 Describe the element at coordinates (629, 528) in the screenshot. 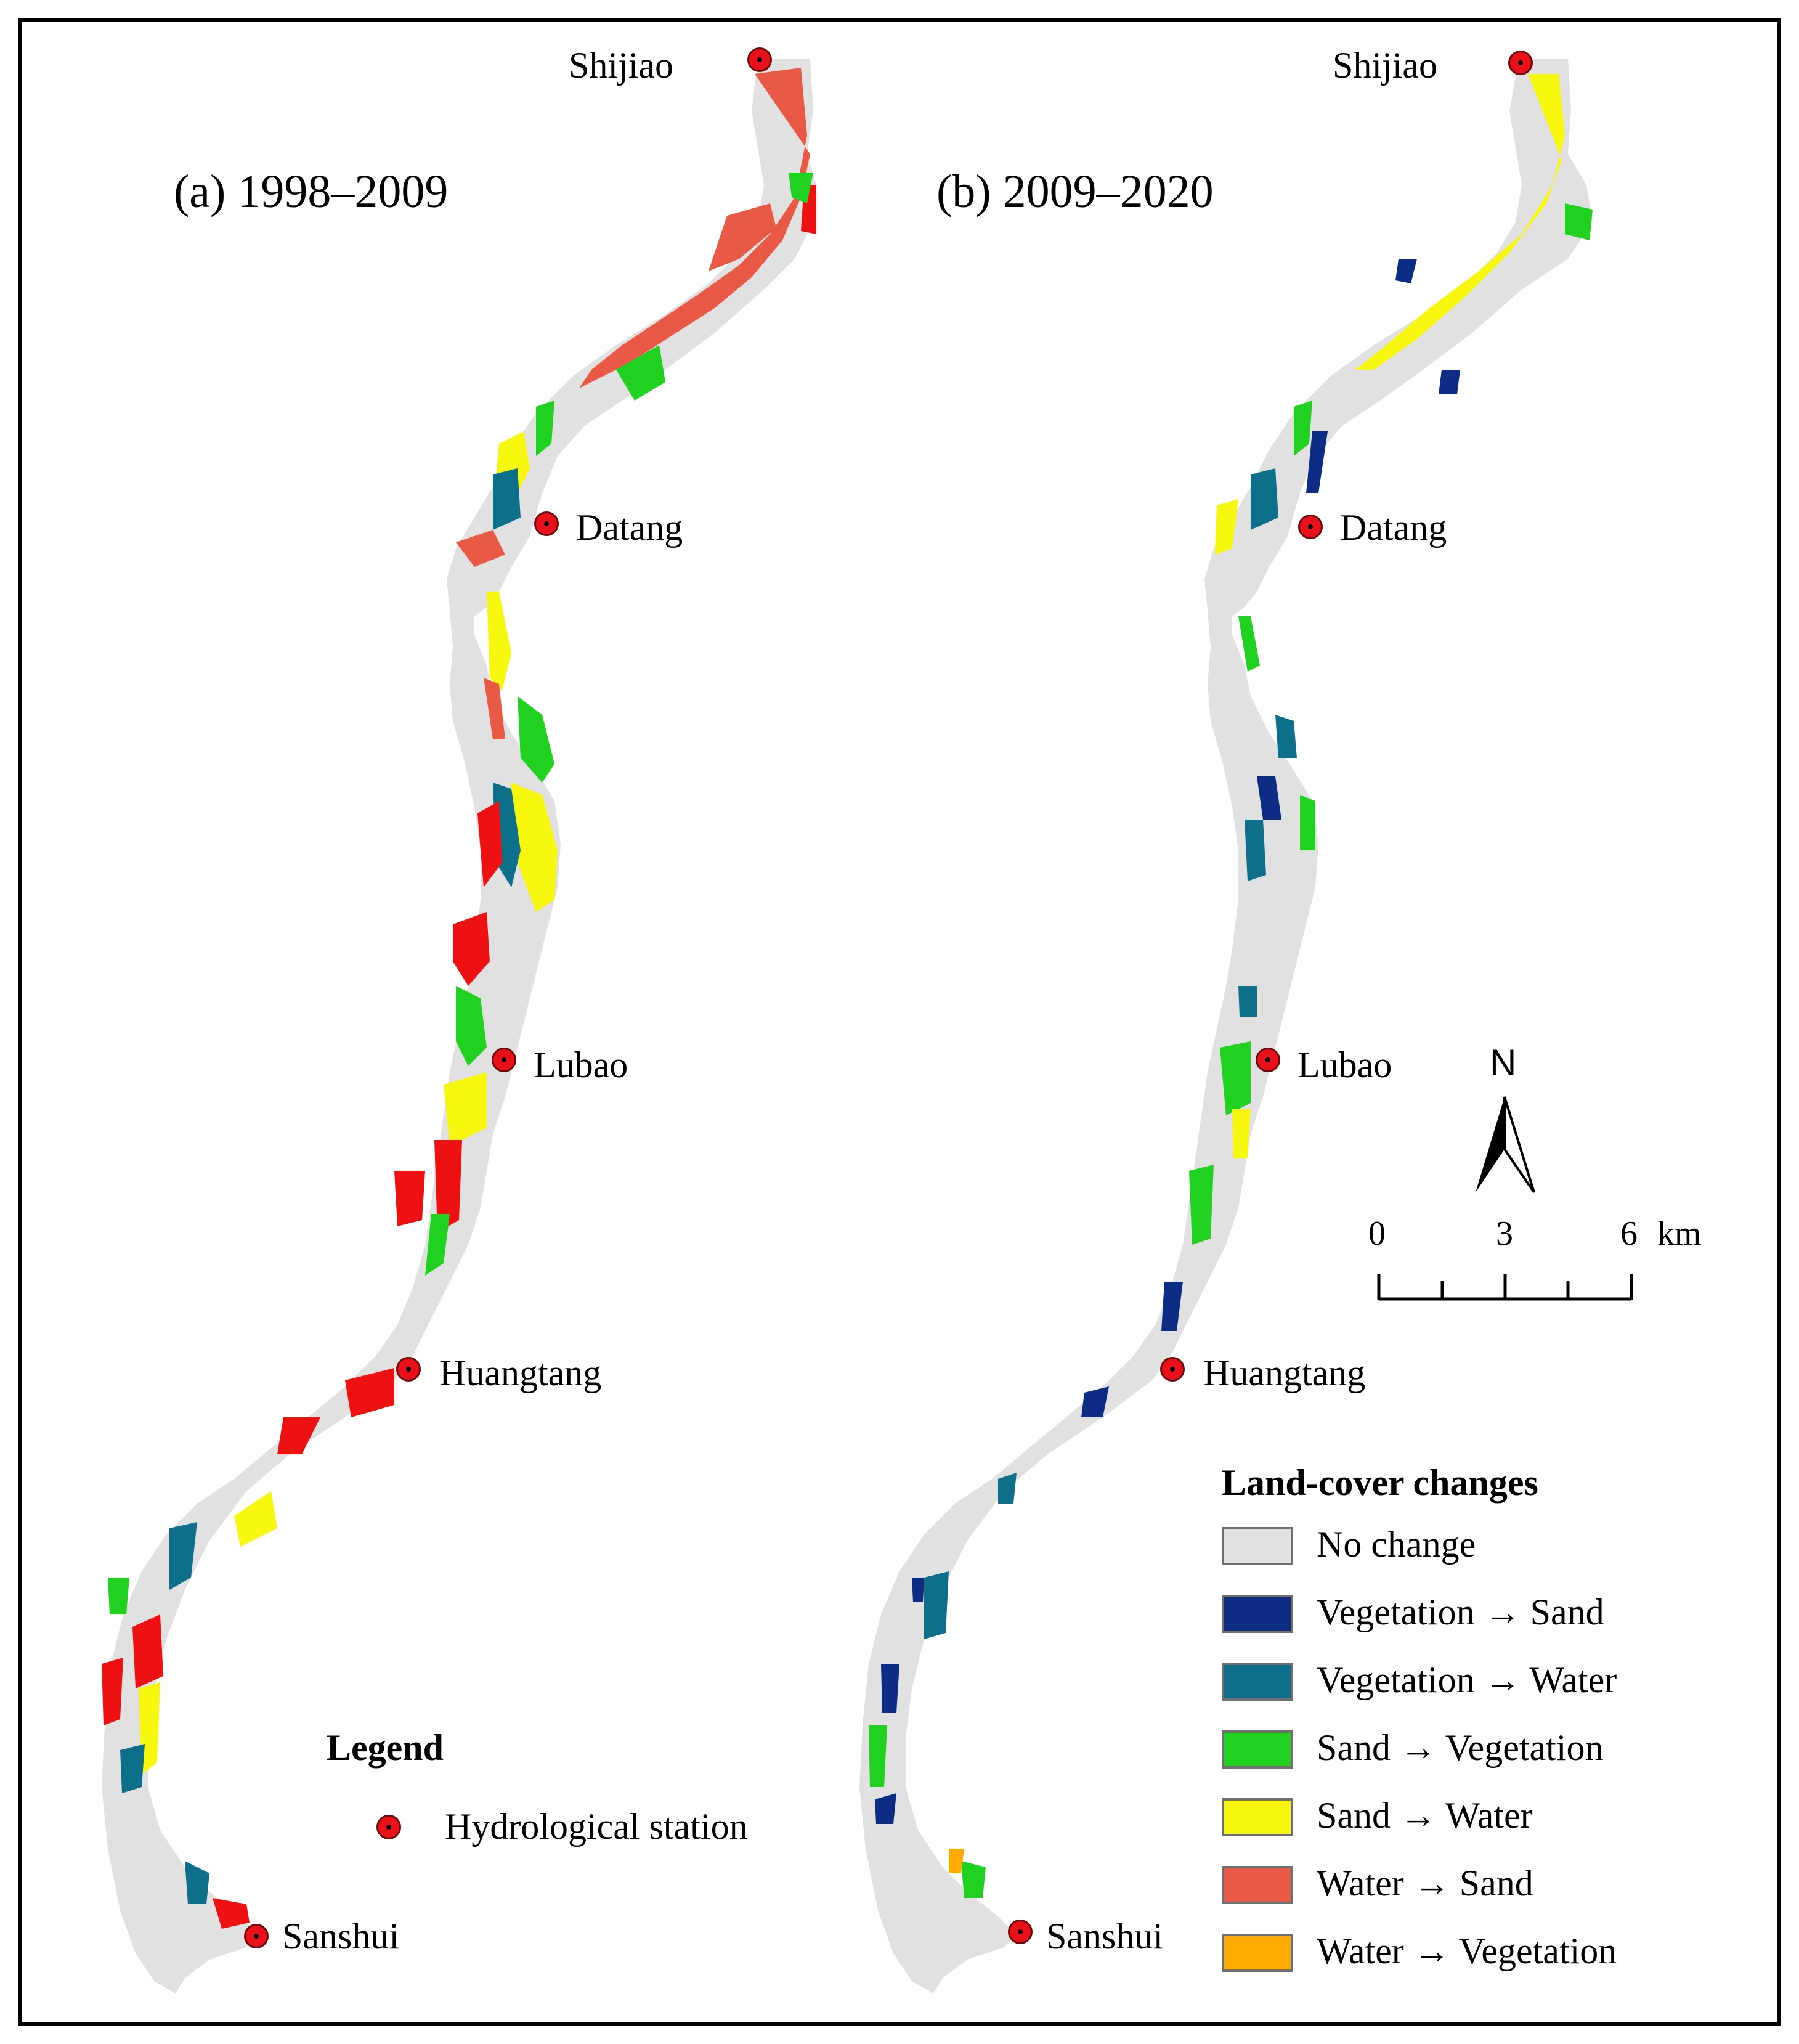

I see `station-label-datang-a: Datang` at that location.